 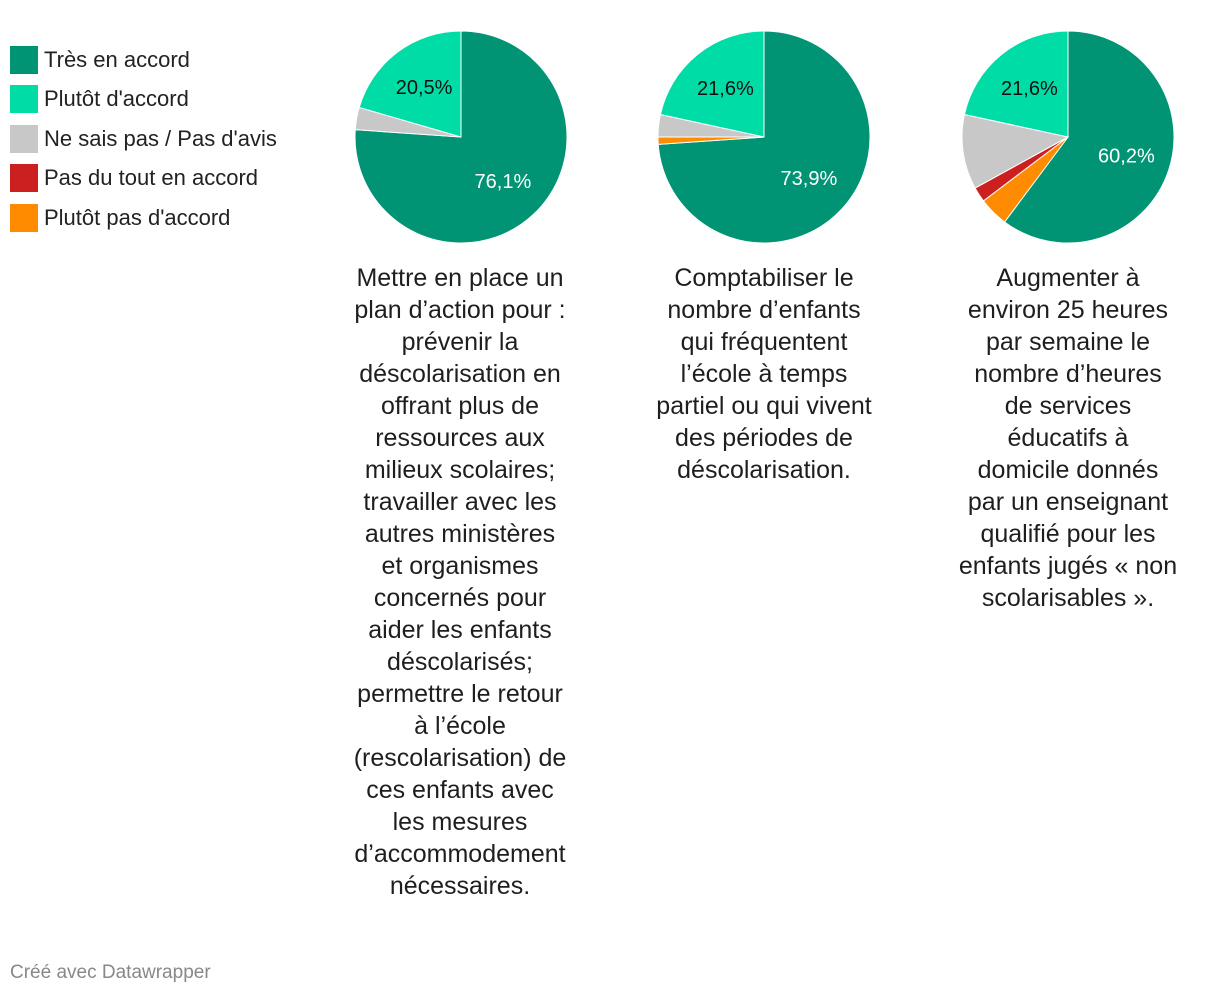 I want to click on pie-svg: 60,2% 21,6%, so click(x=1068, y=137).